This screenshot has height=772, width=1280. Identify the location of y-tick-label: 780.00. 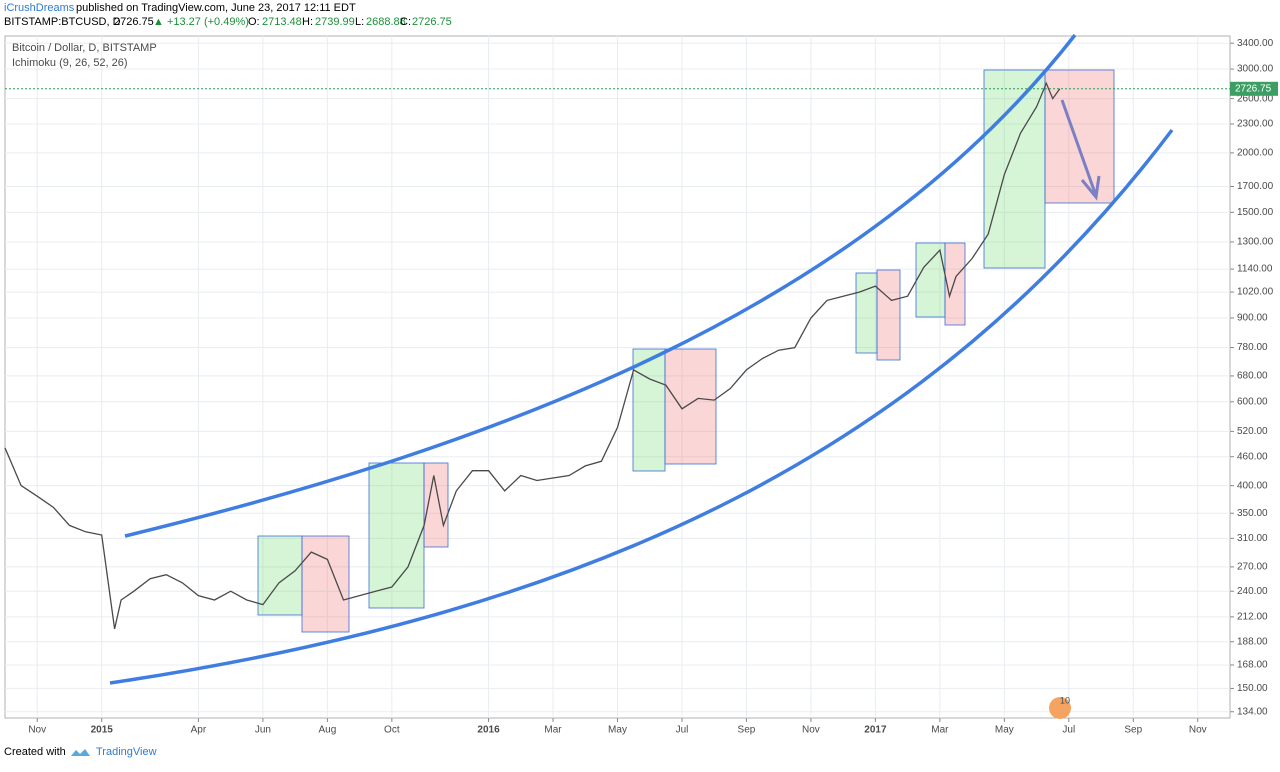
(1252, 347).